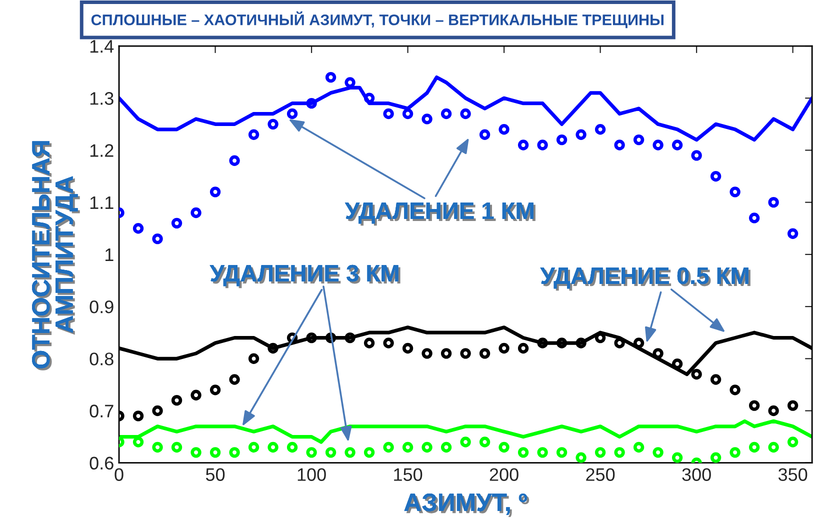 Image resolution: width=830 pixels, height=523 pixels. Describe the element at coordinates (102, 411) in the screenshot. I see `y-tick-label: 0.7` at that location.